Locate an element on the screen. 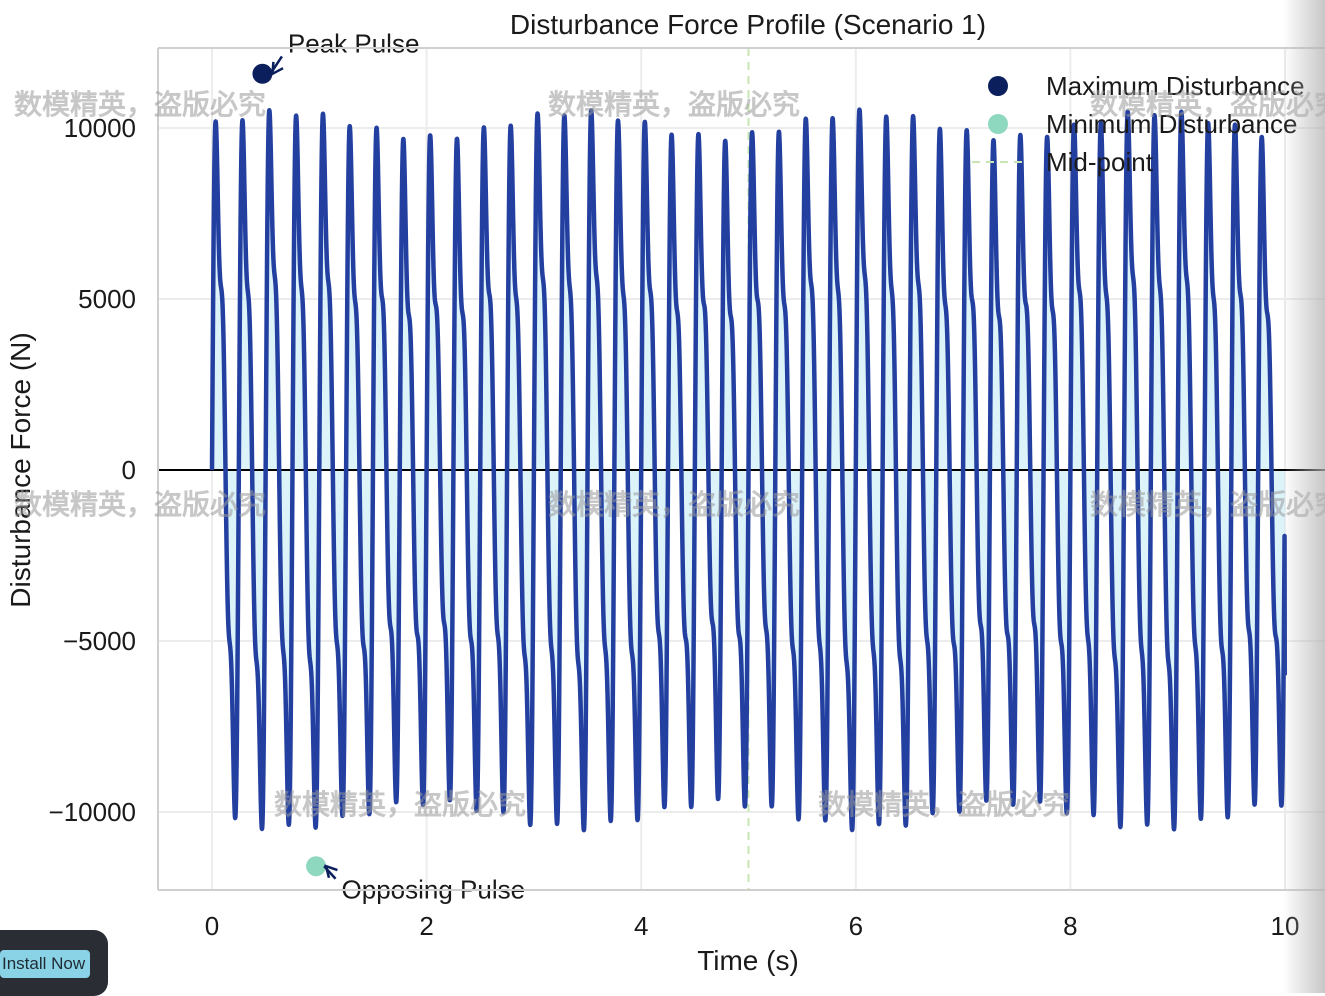 The image size is (1325, 996). x-tick-label: 8 is located at coordinates (1070, 926).